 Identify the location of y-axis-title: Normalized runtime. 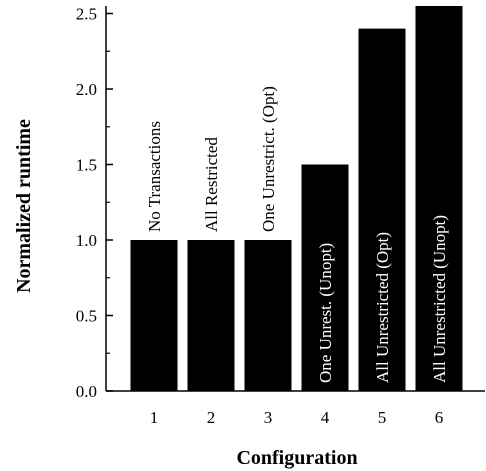
(24, 206).